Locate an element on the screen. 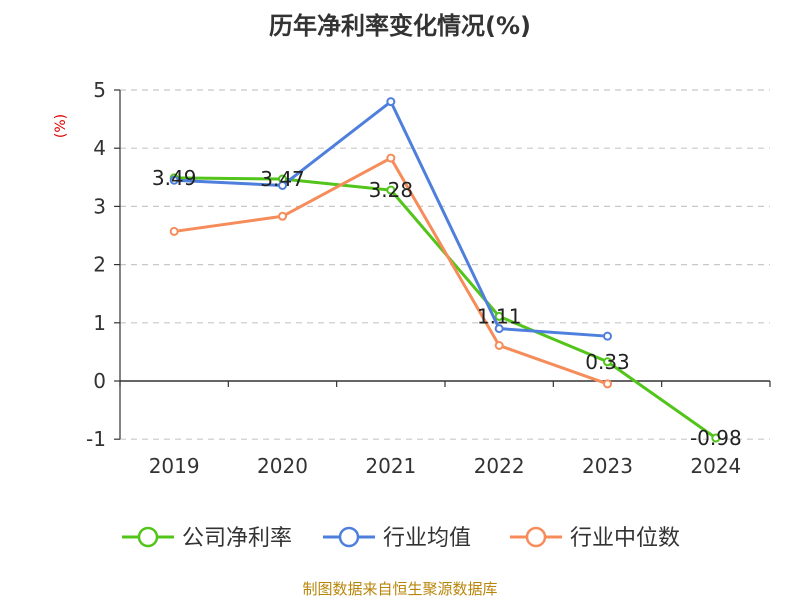 The height and width of the screenshot is (600, 800). x-tick-label: 2022 is located at coordinates (499, 466).